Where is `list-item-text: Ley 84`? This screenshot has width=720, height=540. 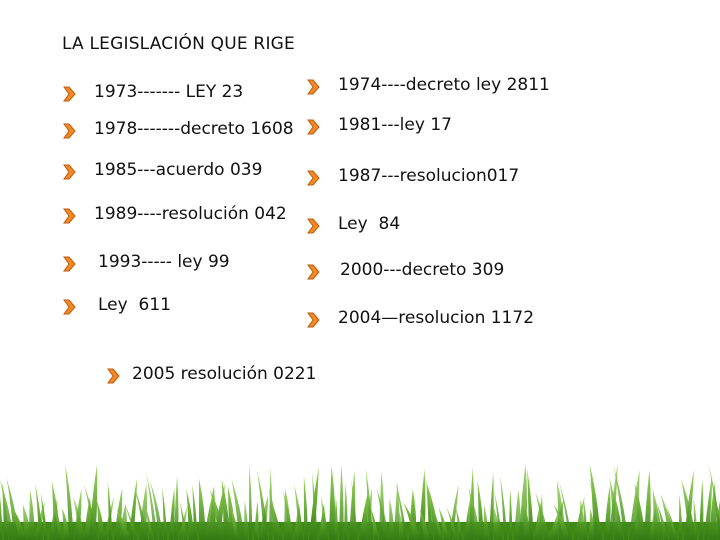
list-item-text: Ley 84 is located at coordinates (369, 224).